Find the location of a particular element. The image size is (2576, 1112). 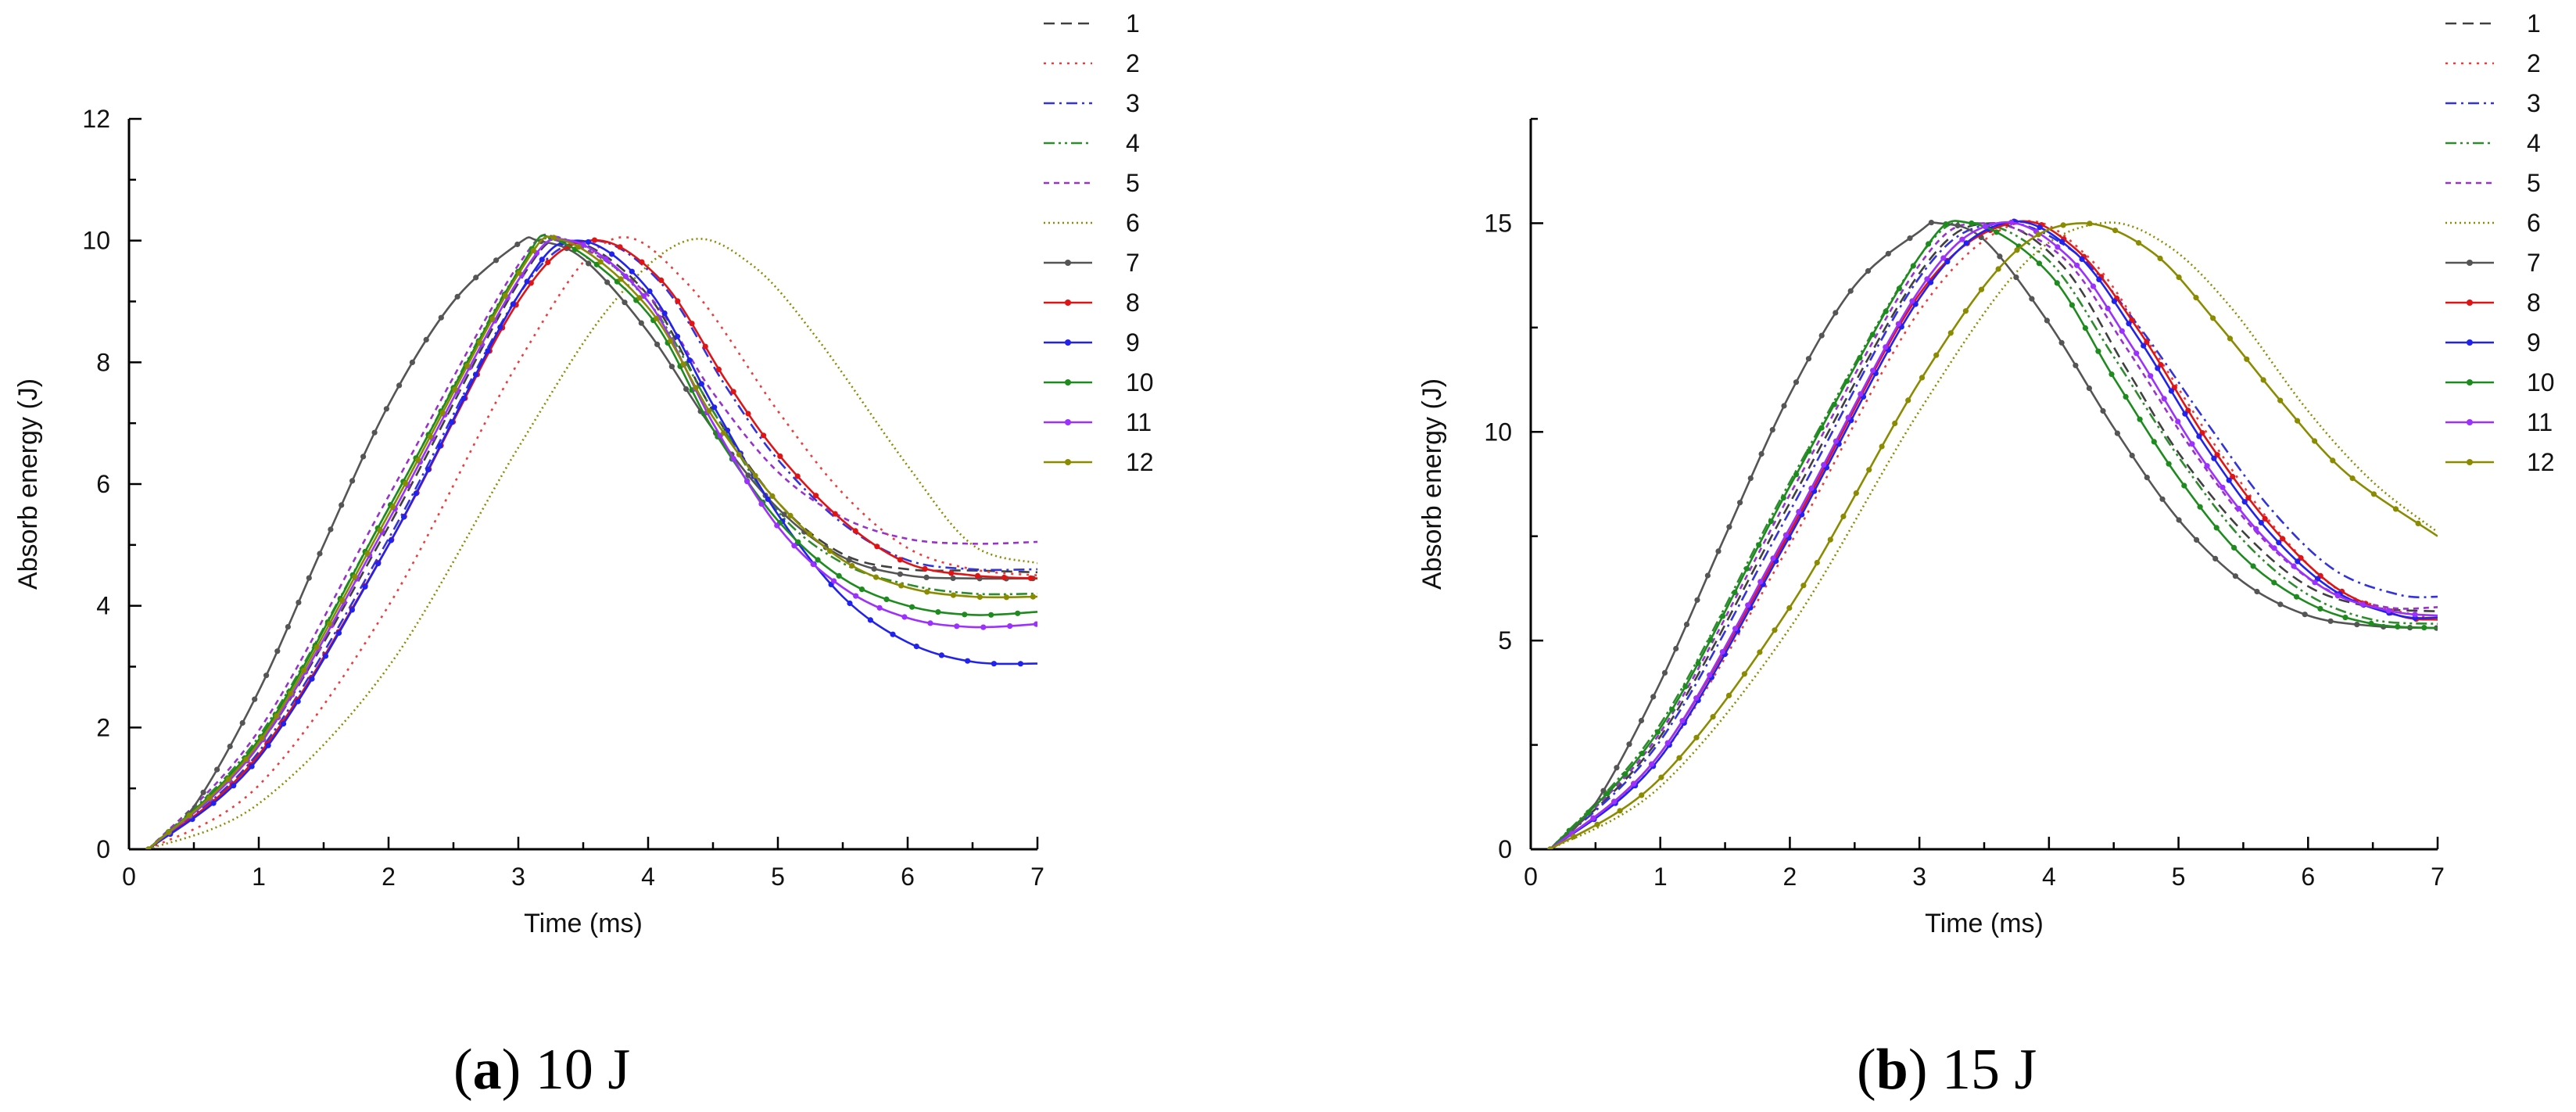

panel-a-y-tick-label: 6 is located at coordinates (103, 484).